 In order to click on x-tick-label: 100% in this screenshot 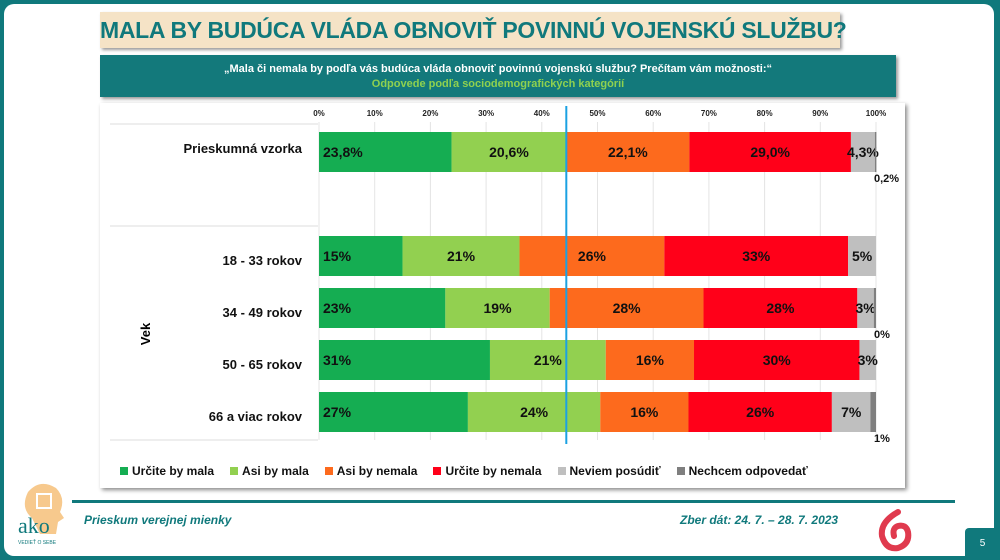, I will do `click(876, 113)`.